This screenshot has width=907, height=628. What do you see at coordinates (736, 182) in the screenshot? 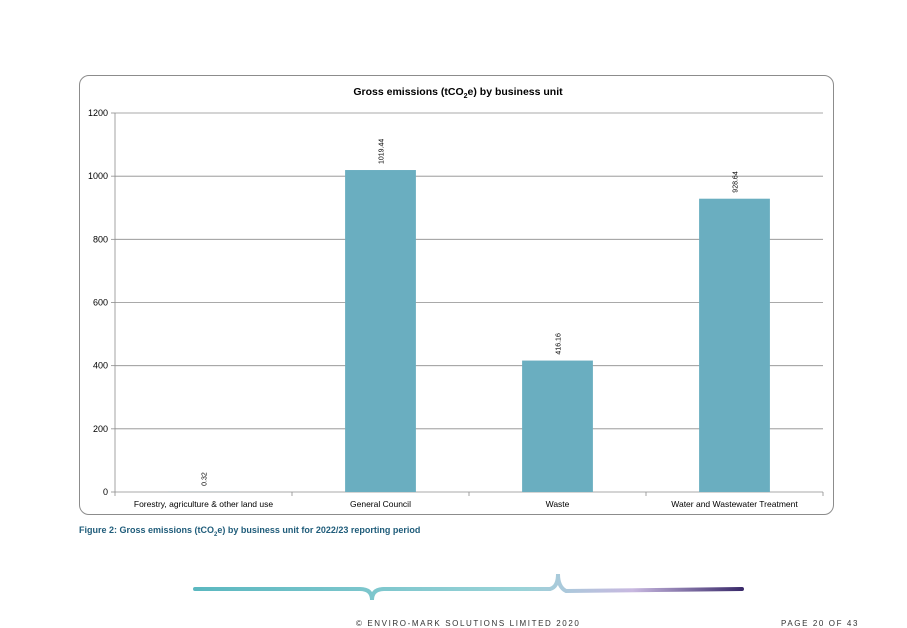
I see `data-label: 928.64` at bounding box center [736, 182].